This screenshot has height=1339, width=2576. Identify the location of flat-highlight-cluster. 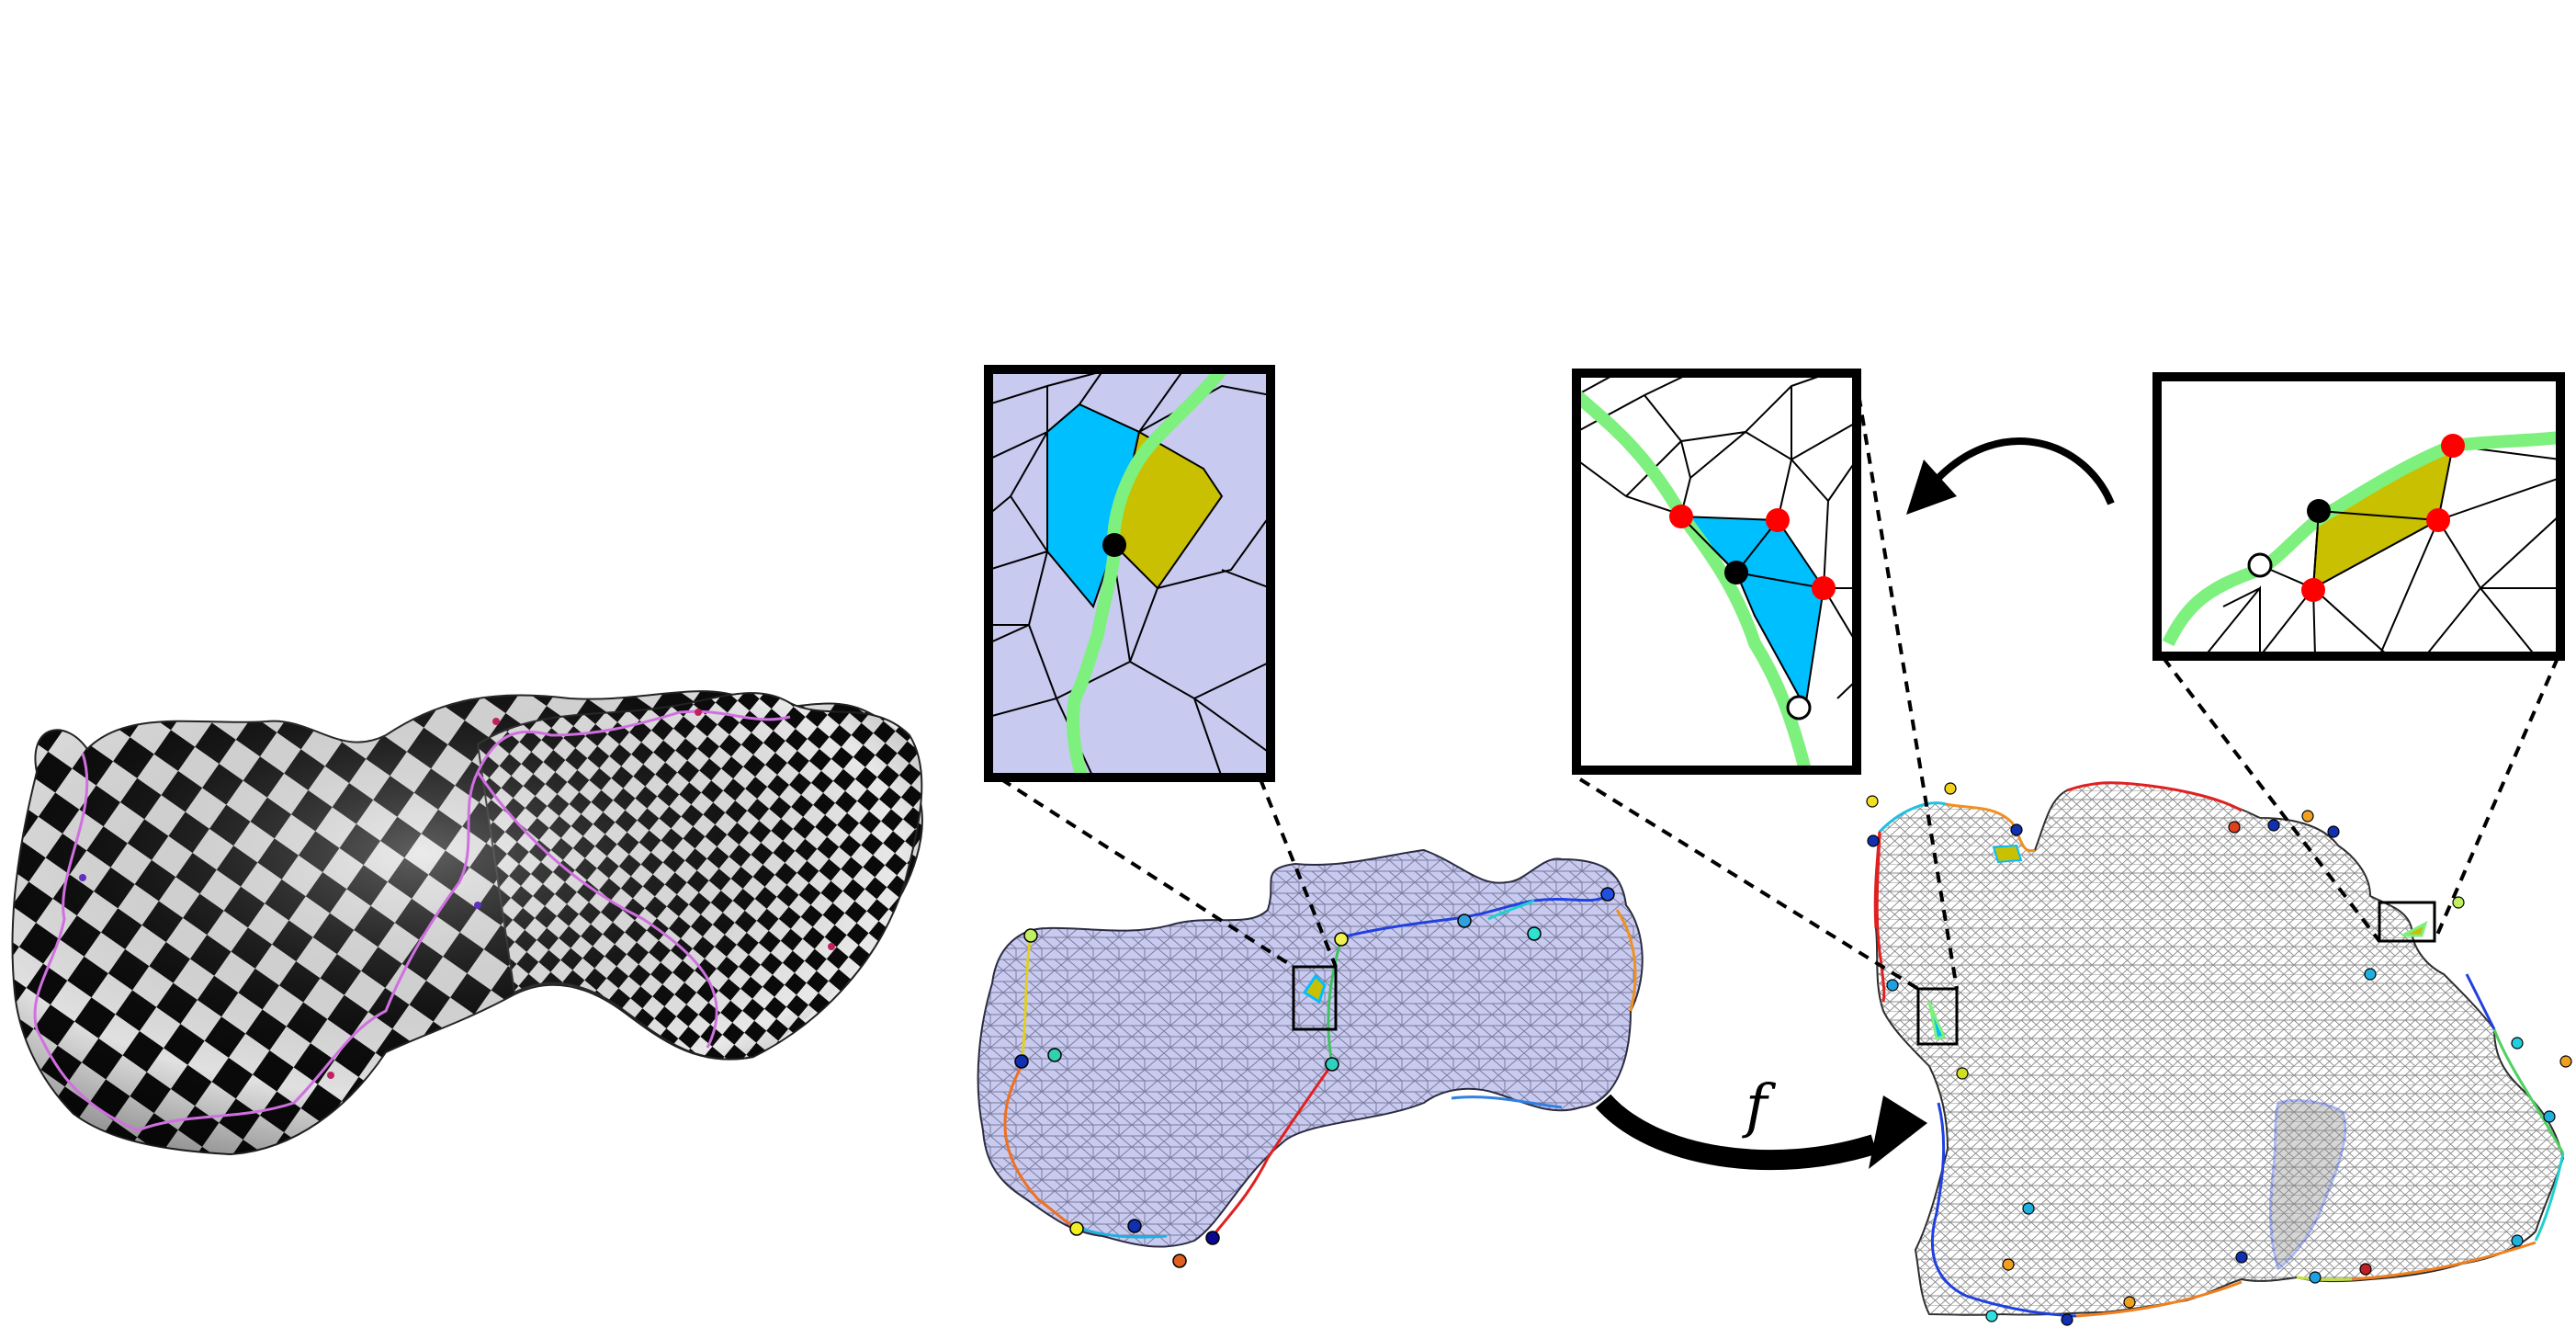
(2007, 854).